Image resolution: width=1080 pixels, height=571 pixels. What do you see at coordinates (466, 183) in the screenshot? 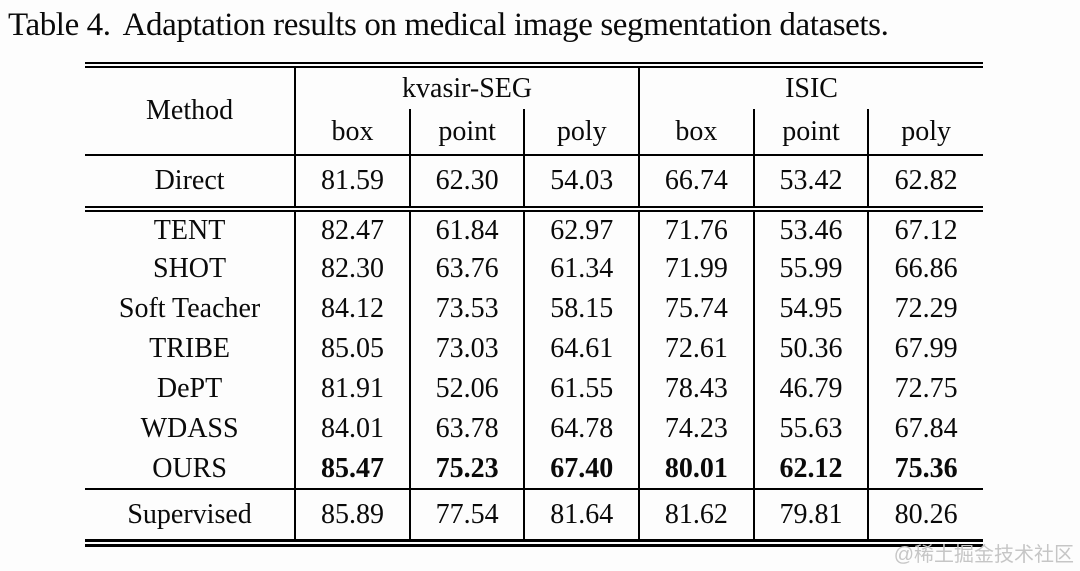
I see `value-cell: 62.30` at bounding box center [466, 183].